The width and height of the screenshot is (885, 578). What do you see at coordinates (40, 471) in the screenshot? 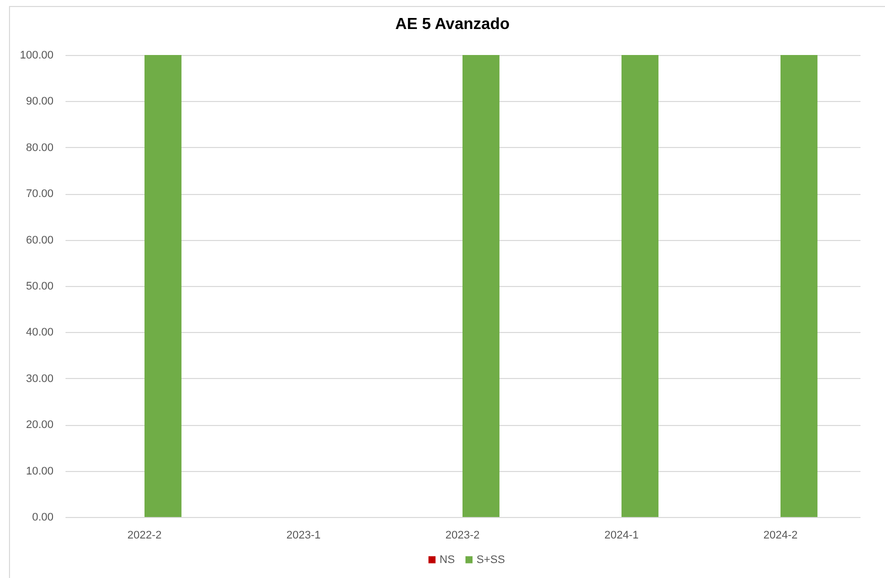
I see `y-tick-label: 10.00` at bounding box center [40, 471].